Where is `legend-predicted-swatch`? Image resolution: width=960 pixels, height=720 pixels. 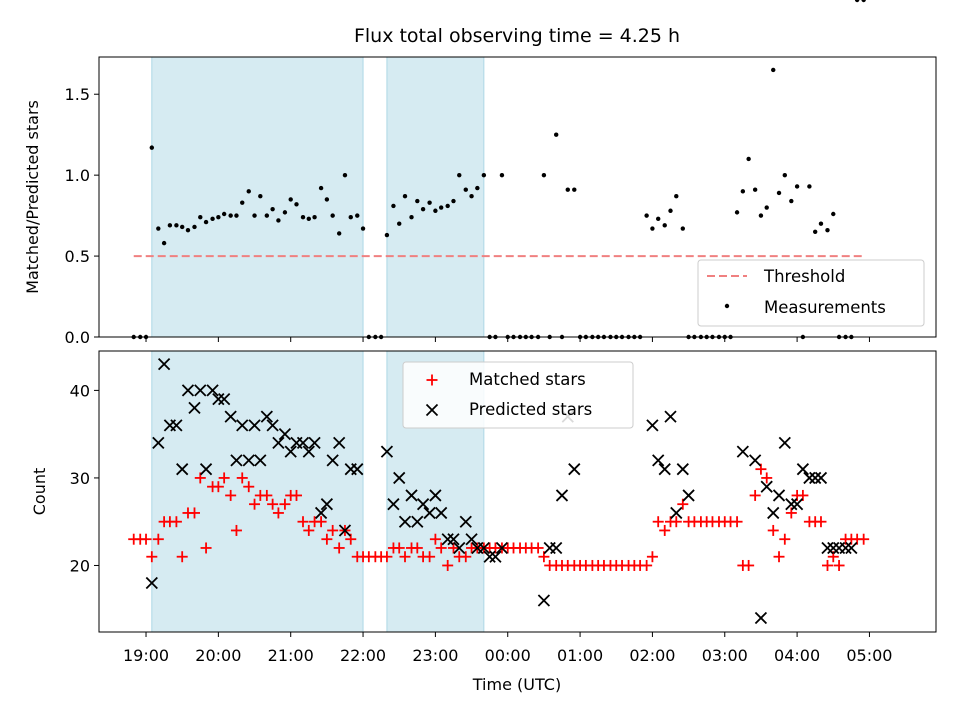
legend-predicted-swatch is located at coordinates (432, 410).